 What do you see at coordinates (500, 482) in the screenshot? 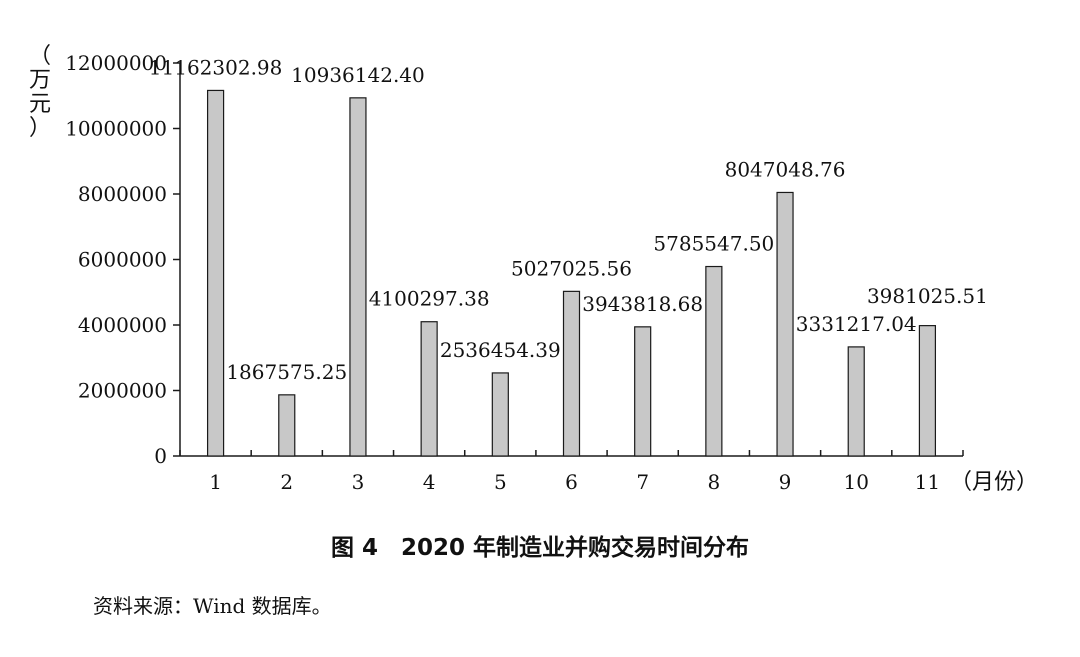
I see `x-tick-label: 5` at bounding box center [500, 482].